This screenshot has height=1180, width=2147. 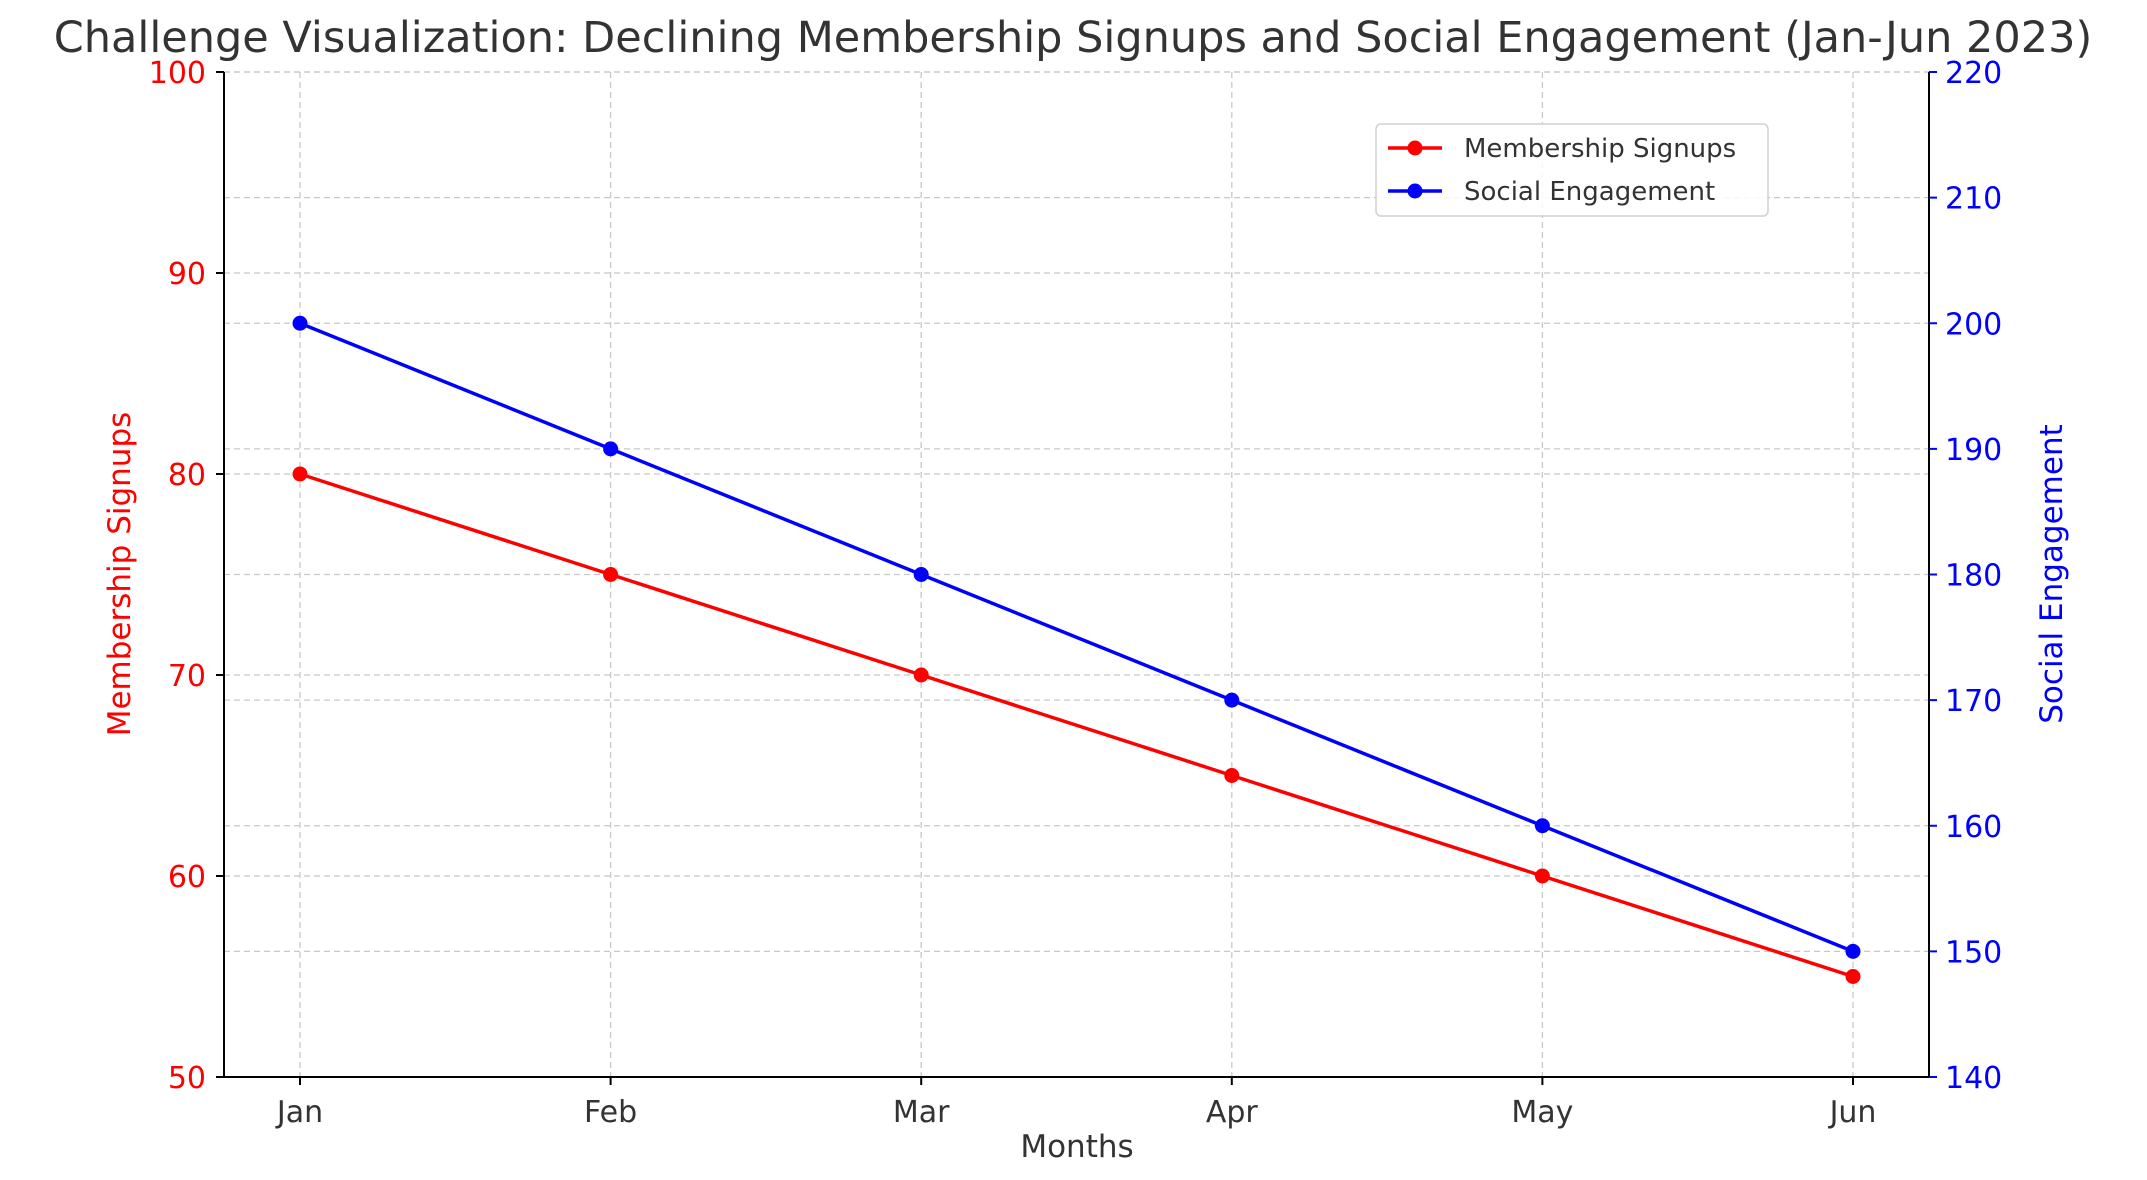 What do you see at coordinates (1973, 827) in the screenshot?
I see `y-right-tick-label: 160` at bounding box center [1973, 827].